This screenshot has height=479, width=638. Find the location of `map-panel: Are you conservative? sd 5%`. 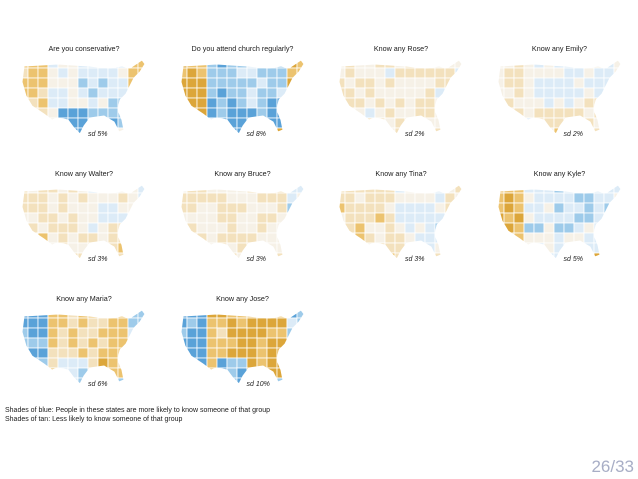

map-panel: Are you conservative? sd 5% is located at coordinates (84, 94).